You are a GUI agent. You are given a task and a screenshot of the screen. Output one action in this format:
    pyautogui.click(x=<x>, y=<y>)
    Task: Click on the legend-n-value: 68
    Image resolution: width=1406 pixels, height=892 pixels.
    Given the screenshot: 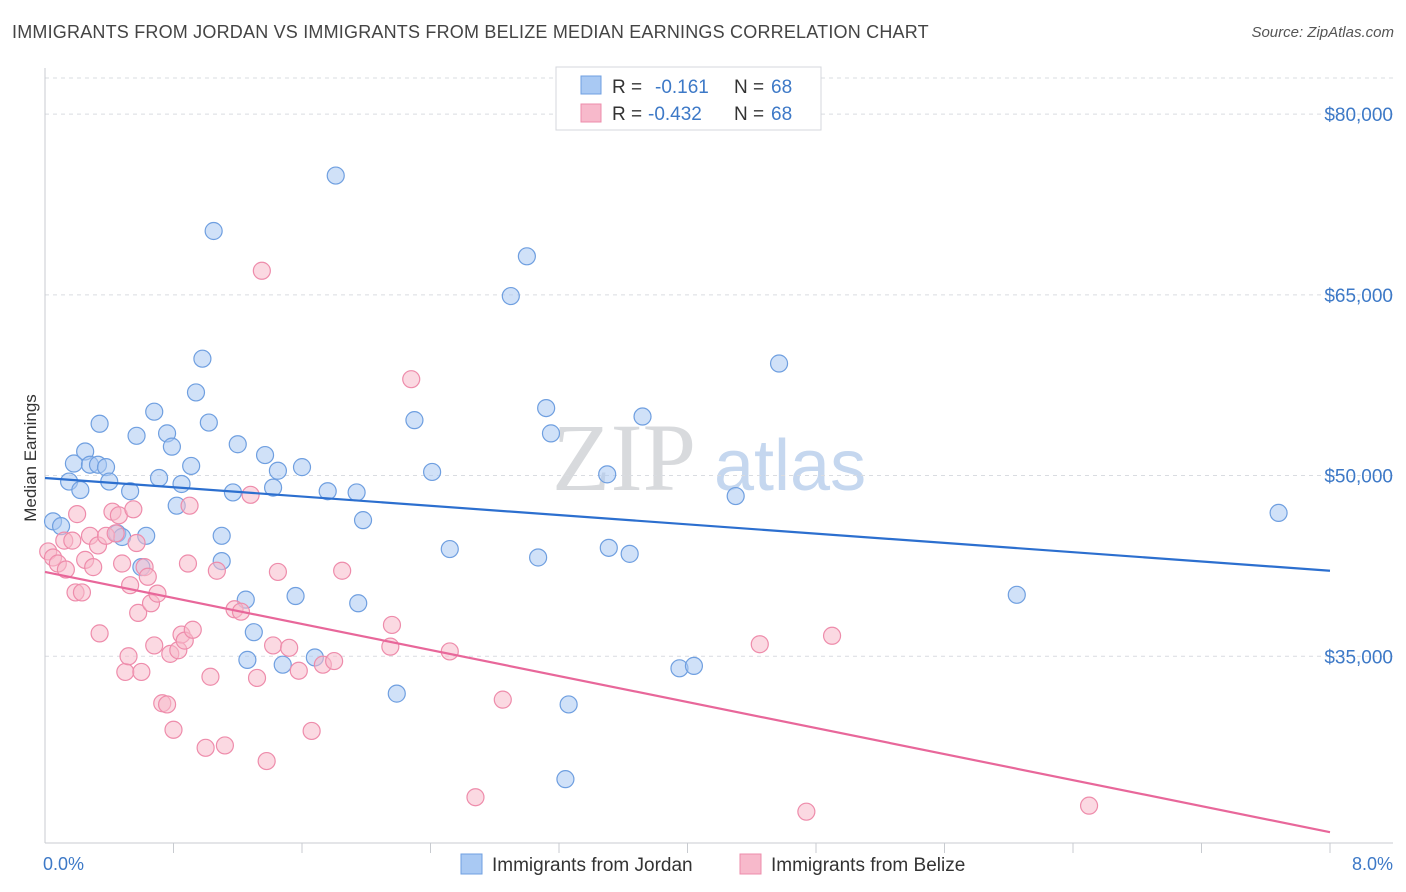 What is the action you would take?
    pyautogui.click(x=781, y=87)
    